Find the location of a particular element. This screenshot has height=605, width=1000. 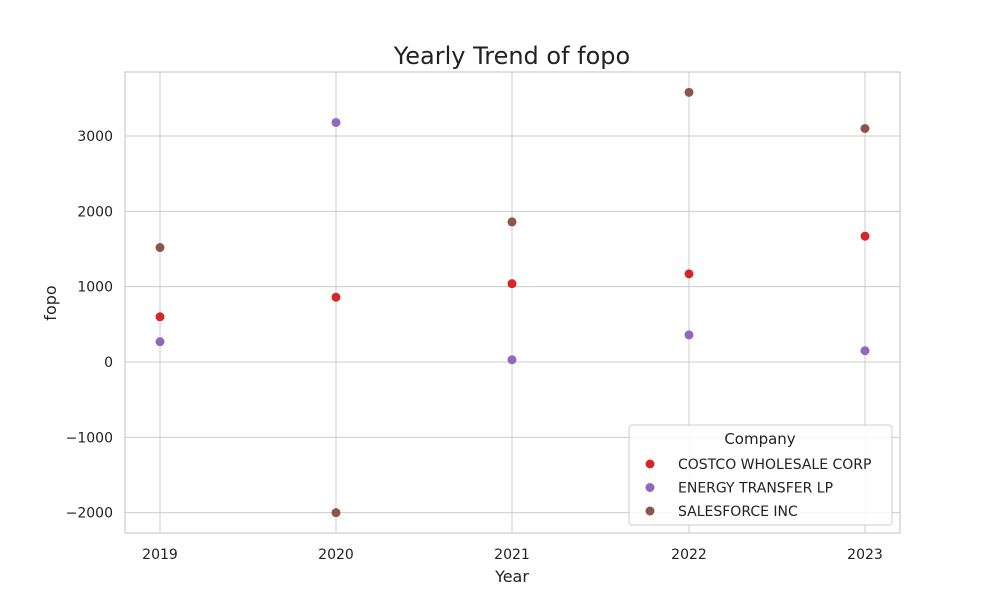

y-axis-label: fopo is located at coordinates (50, 302).